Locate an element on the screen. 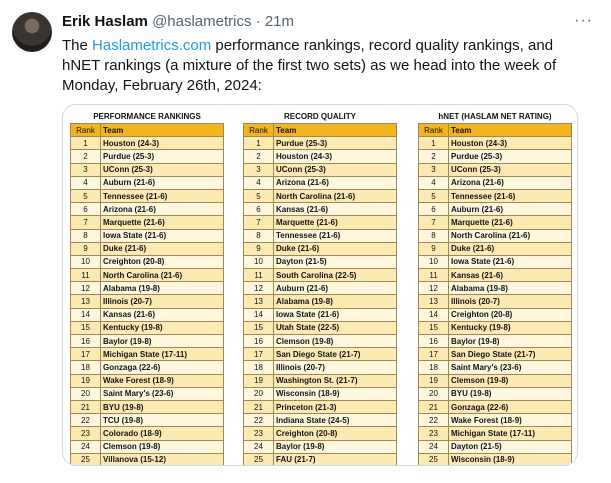 The image size is (611, 483). author-handle: @haslametrics is located at coordinates (202, 21).